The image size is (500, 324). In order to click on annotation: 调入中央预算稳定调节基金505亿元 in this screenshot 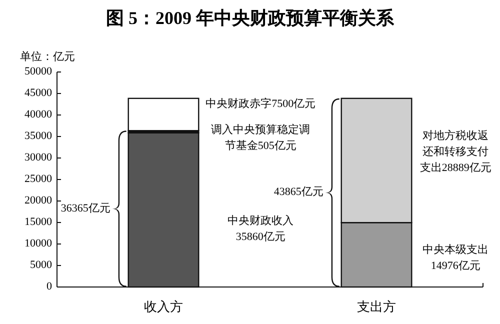, I will do `click(260, 137)`.